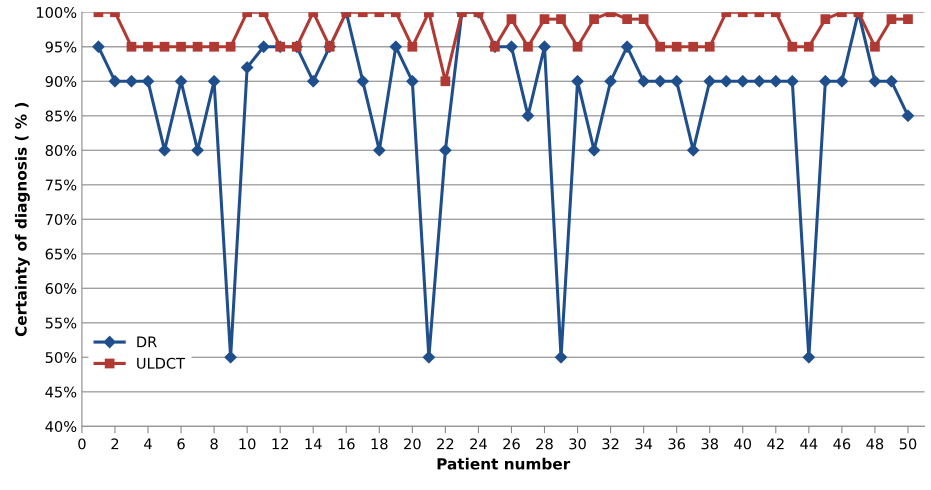 The height and width of the screenshot is (490, 931). What do you see at coordinates (775, 444) in the screenshot?
I see `x-tick-label: 42` at bounding box center [775, 444].